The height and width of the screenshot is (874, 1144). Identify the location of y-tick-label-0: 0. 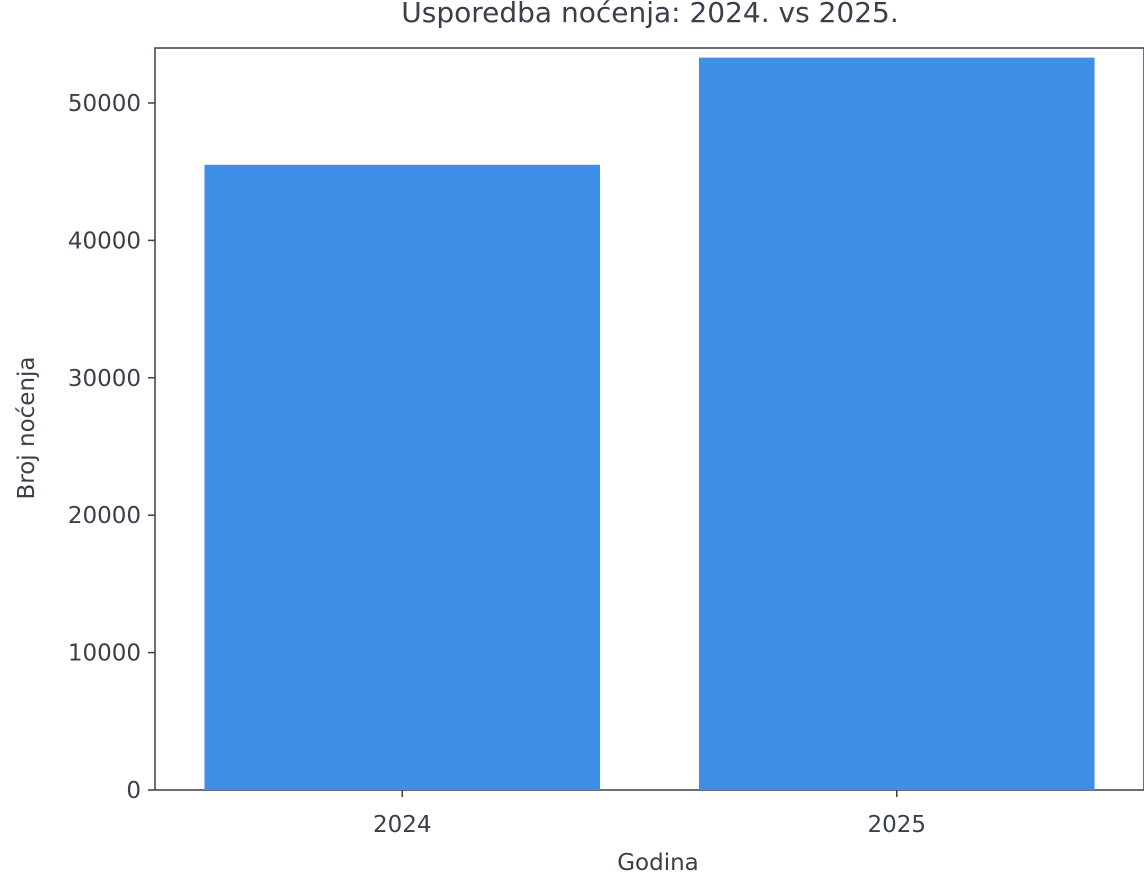
(133, 791).